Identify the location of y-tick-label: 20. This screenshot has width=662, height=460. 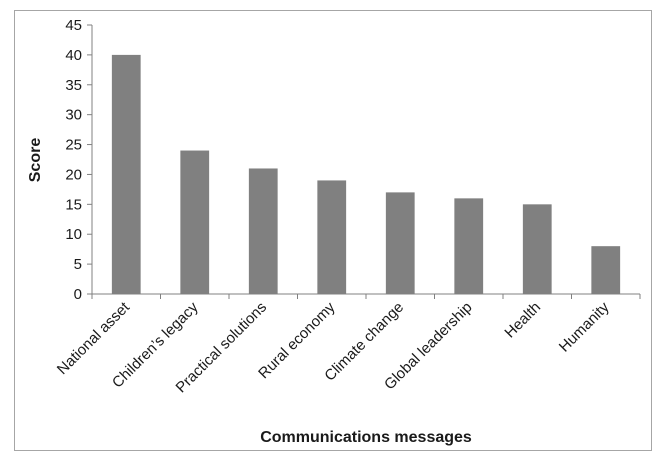
(73, 174).